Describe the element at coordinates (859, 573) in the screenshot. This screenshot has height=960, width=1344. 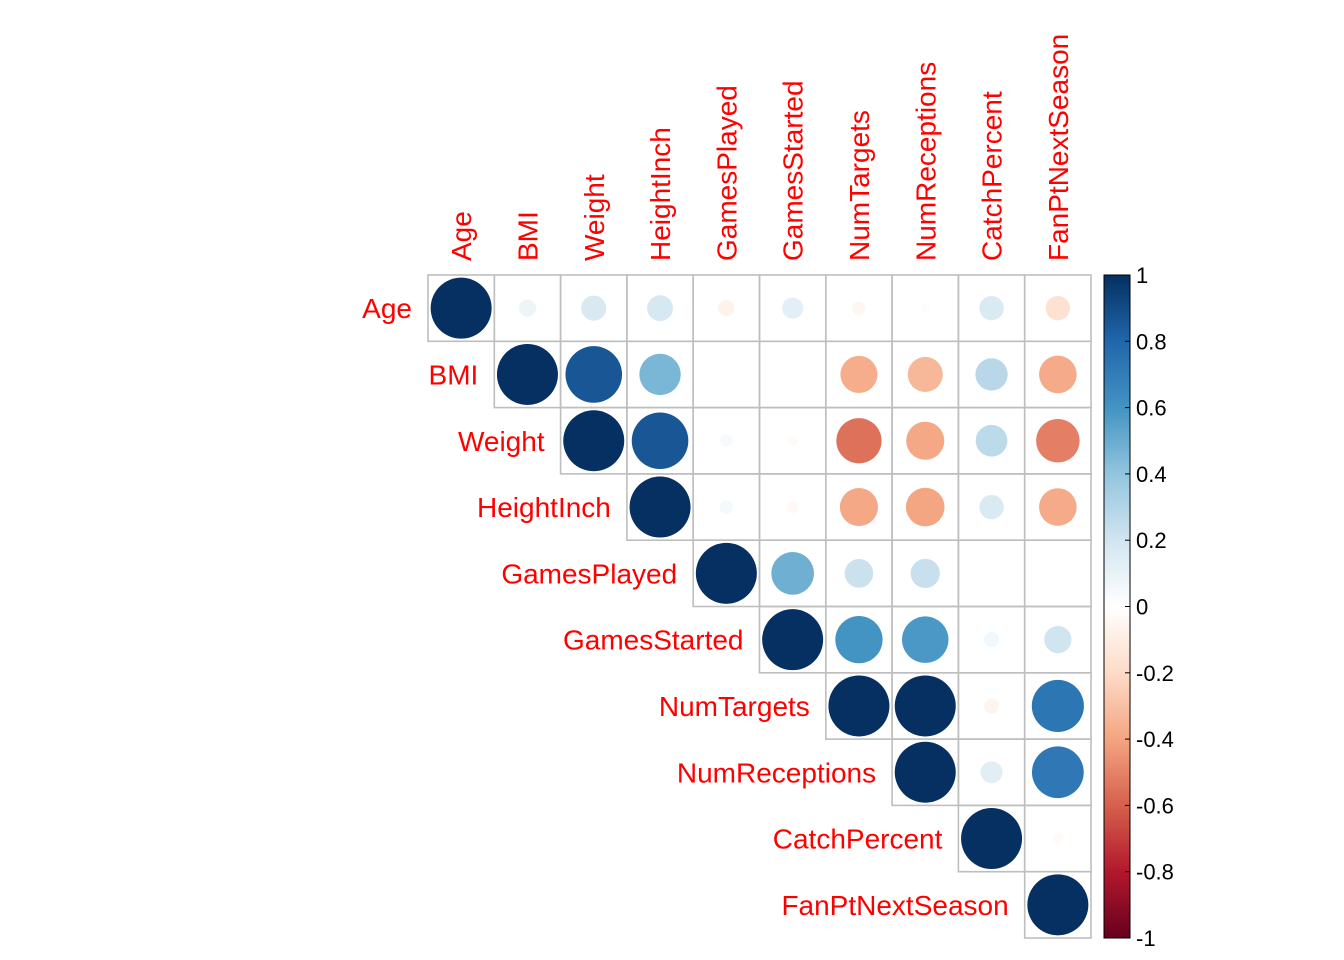
I see `corr-circle-GamesPlayed-NumTargets` at that location.